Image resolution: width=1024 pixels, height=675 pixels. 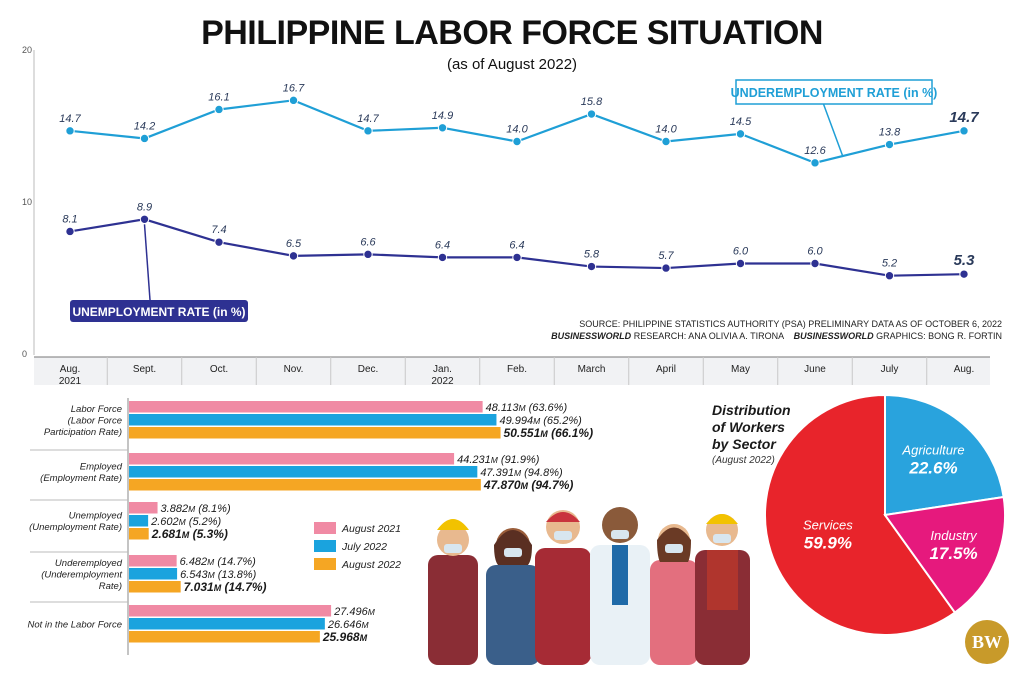 I want to click on data-label-0-4: 14.7, so click(x=368, y=119).